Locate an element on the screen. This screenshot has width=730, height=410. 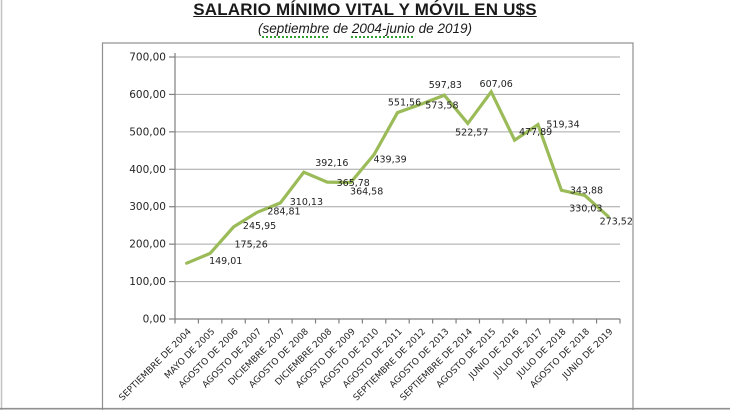
data-label: 522,57 is located at coordinates (471, 132).